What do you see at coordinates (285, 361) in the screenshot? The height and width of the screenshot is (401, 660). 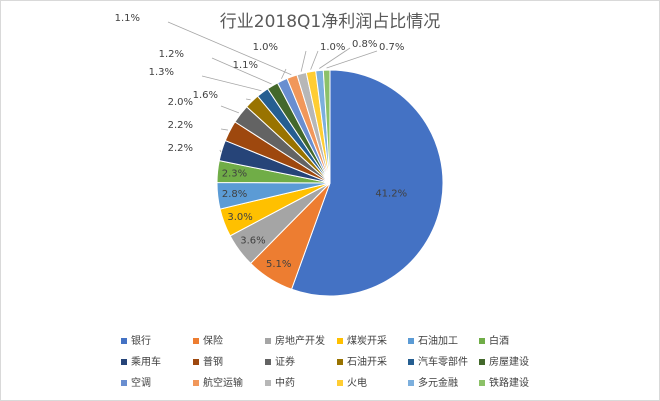 I see `legend-label: 证券` at bounding box center [285, 361].